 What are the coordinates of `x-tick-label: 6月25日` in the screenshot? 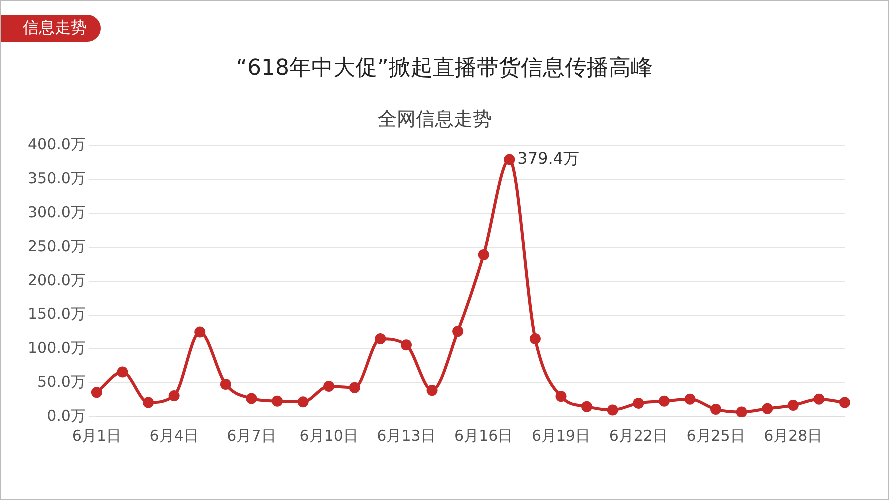 It's located at (716, 435).